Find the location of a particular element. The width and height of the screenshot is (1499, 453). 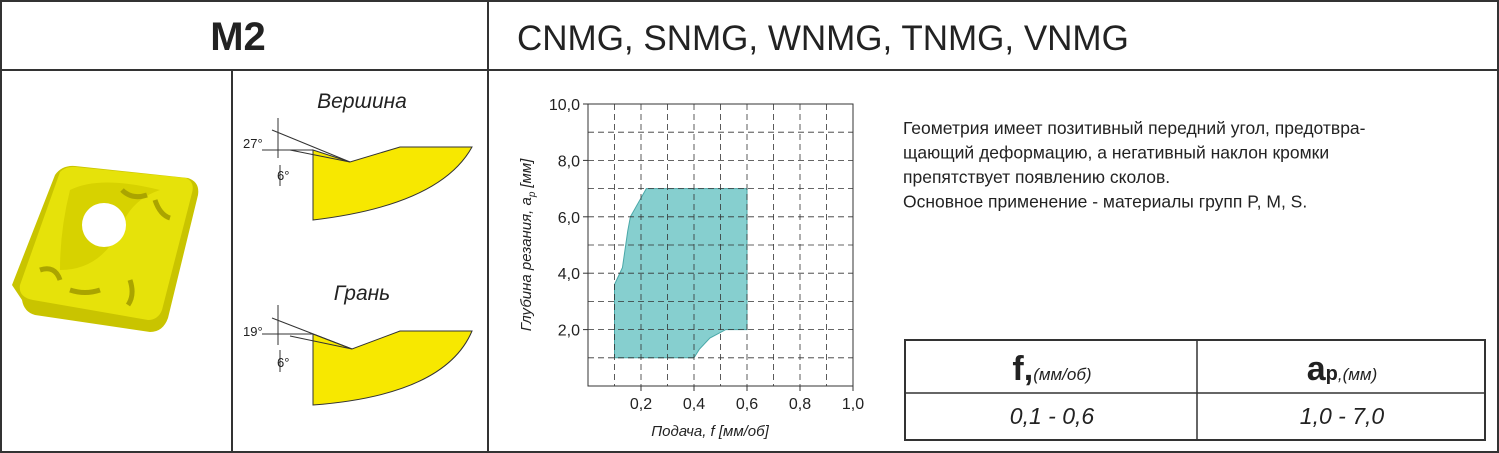

header-unit: ,(мм) is located at coordinates (1357, 374).